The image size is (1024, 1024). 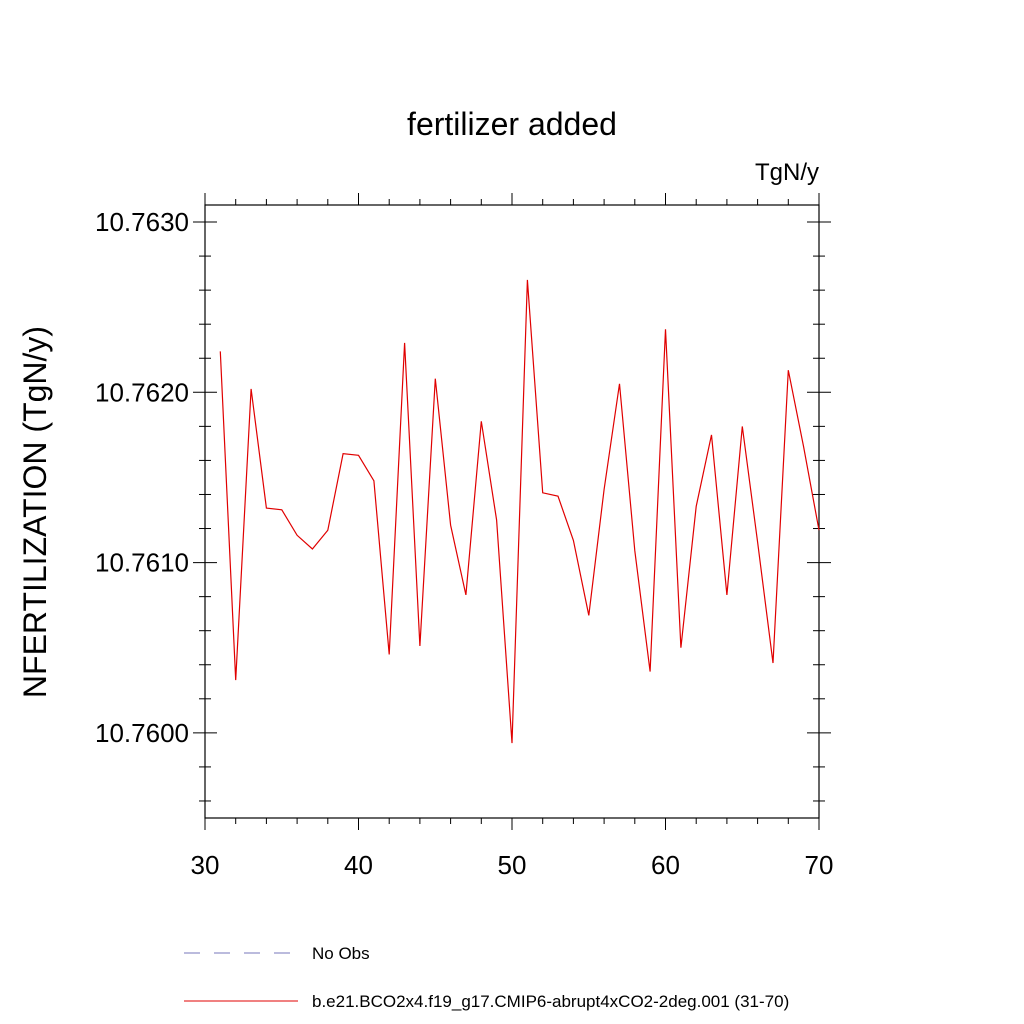 What do you see at coordinates (205, 865) in the screenshot?
I see `x-tick-label: 30` at bounding box center [205, 865].